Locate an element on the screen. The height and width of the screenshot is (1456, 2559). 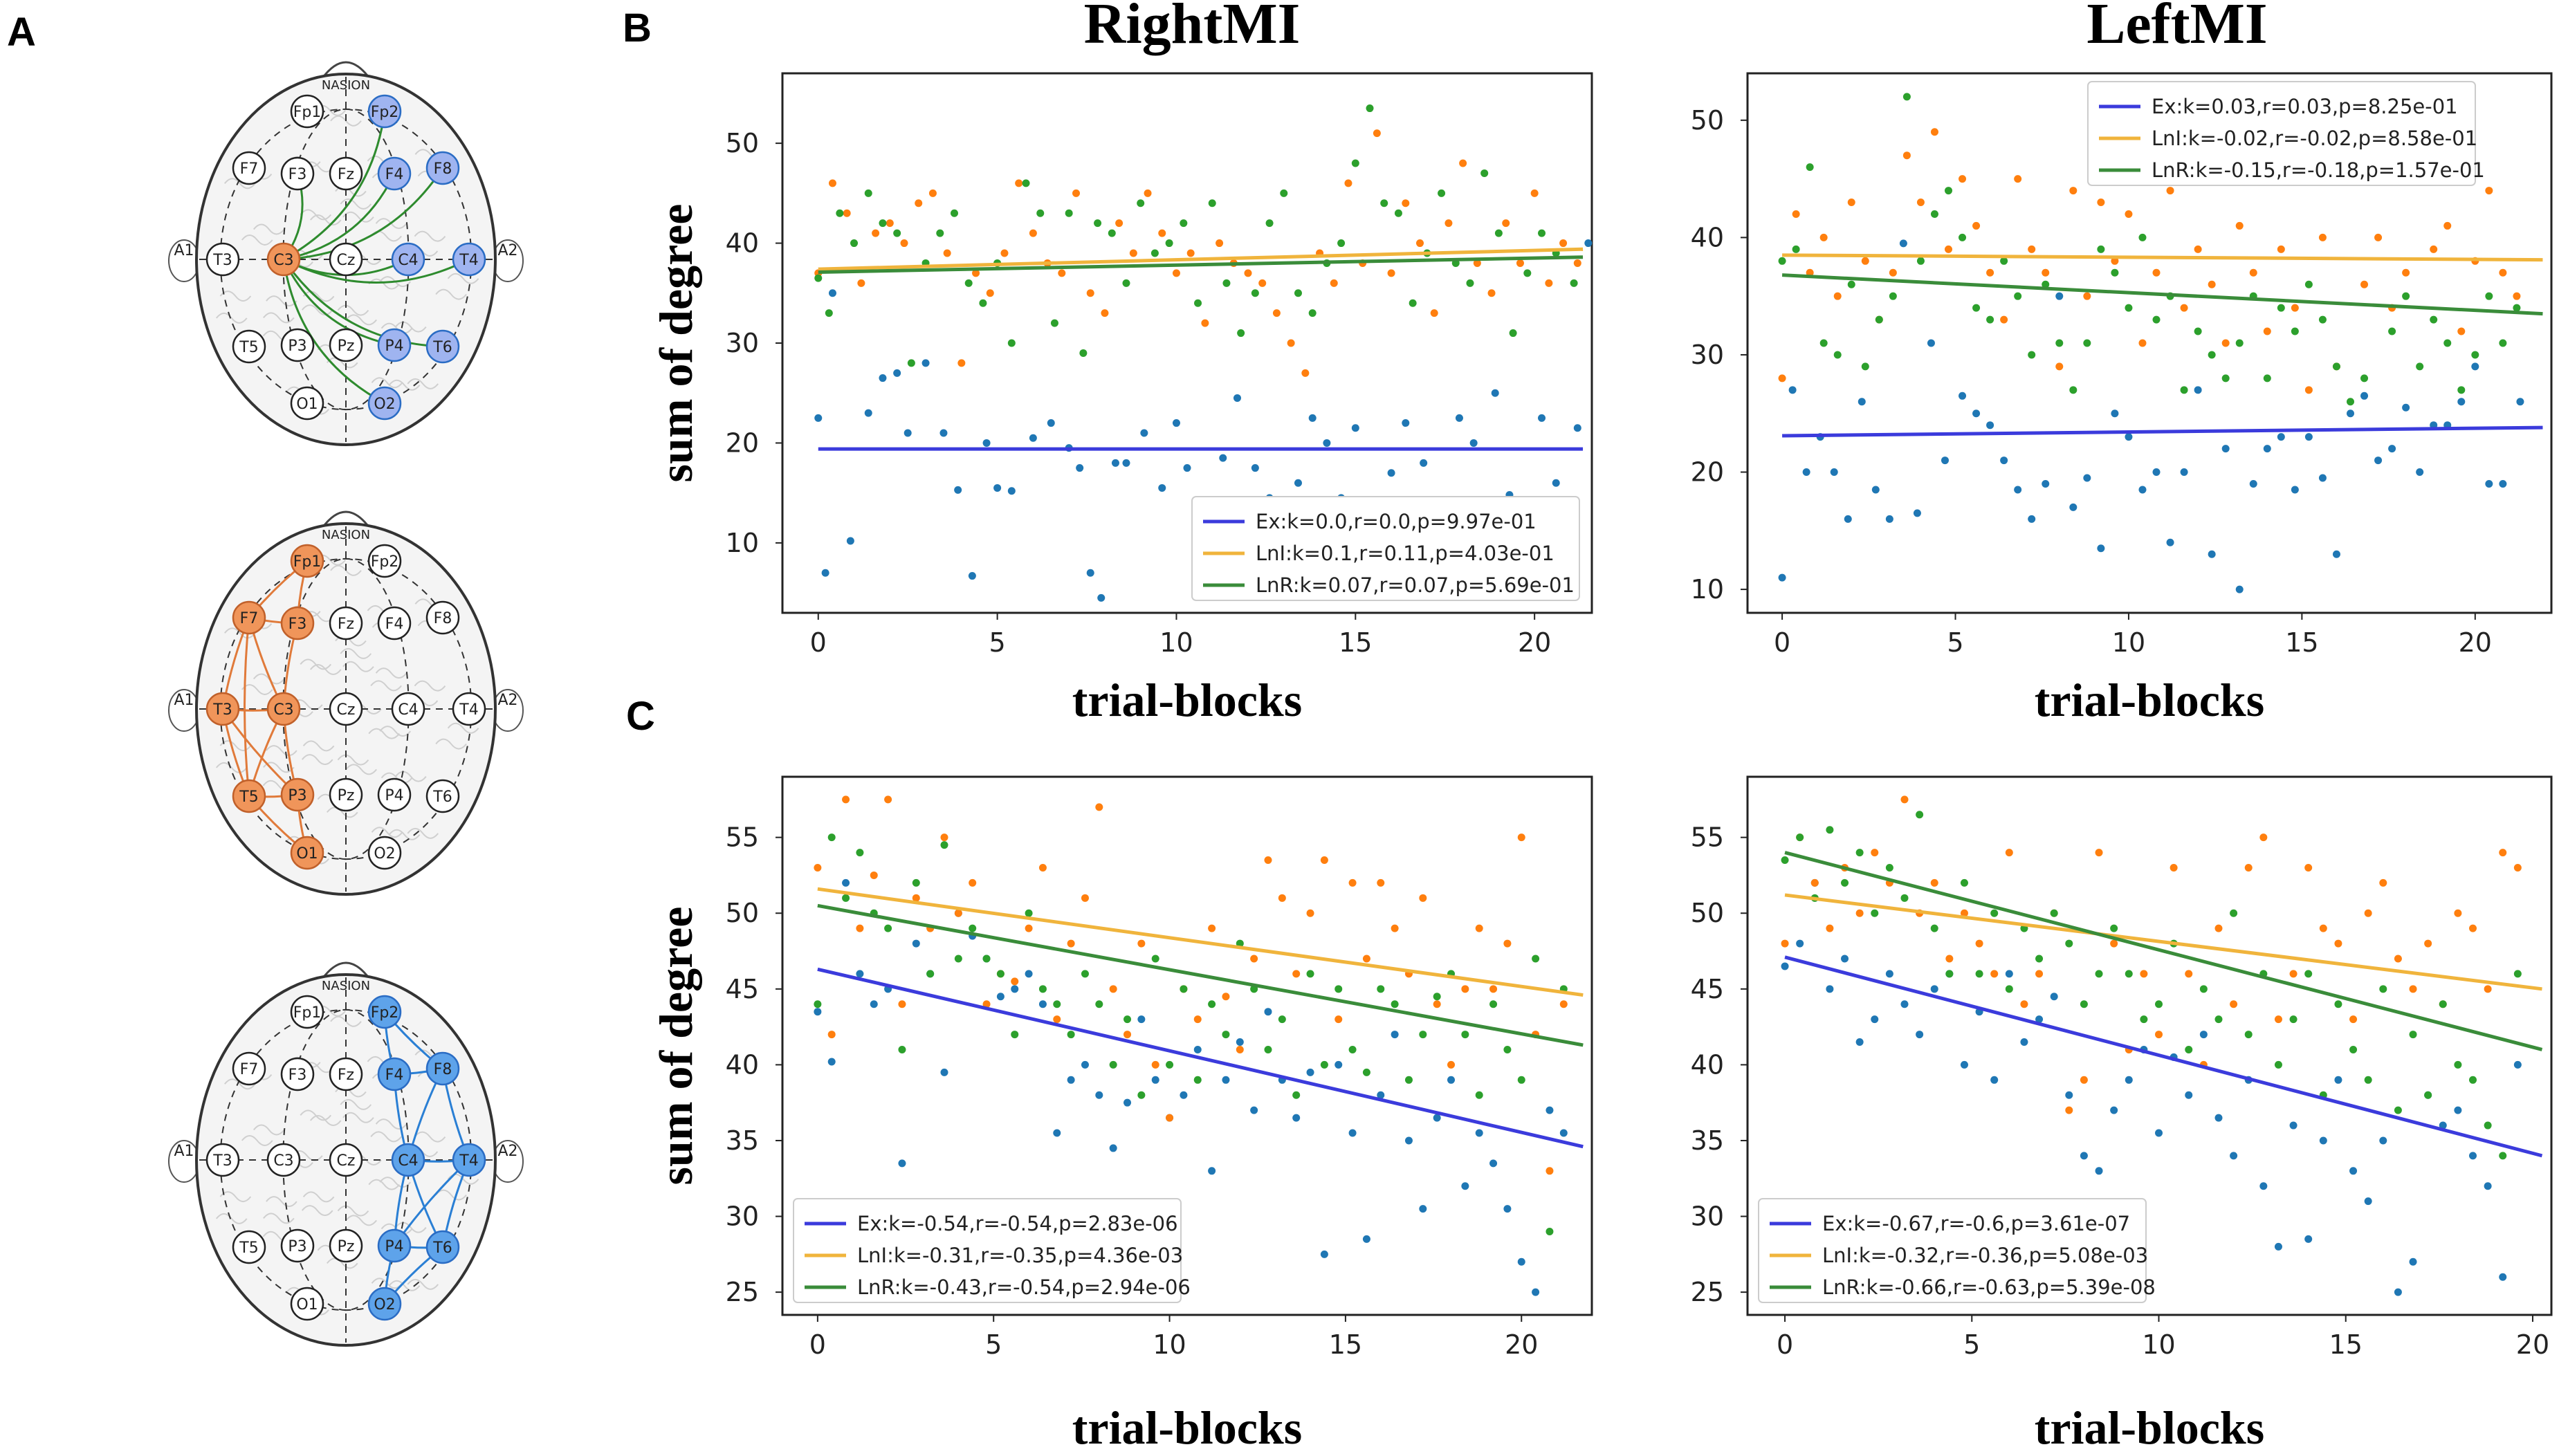
electrode-t5 is located at coordinates (249, 346).